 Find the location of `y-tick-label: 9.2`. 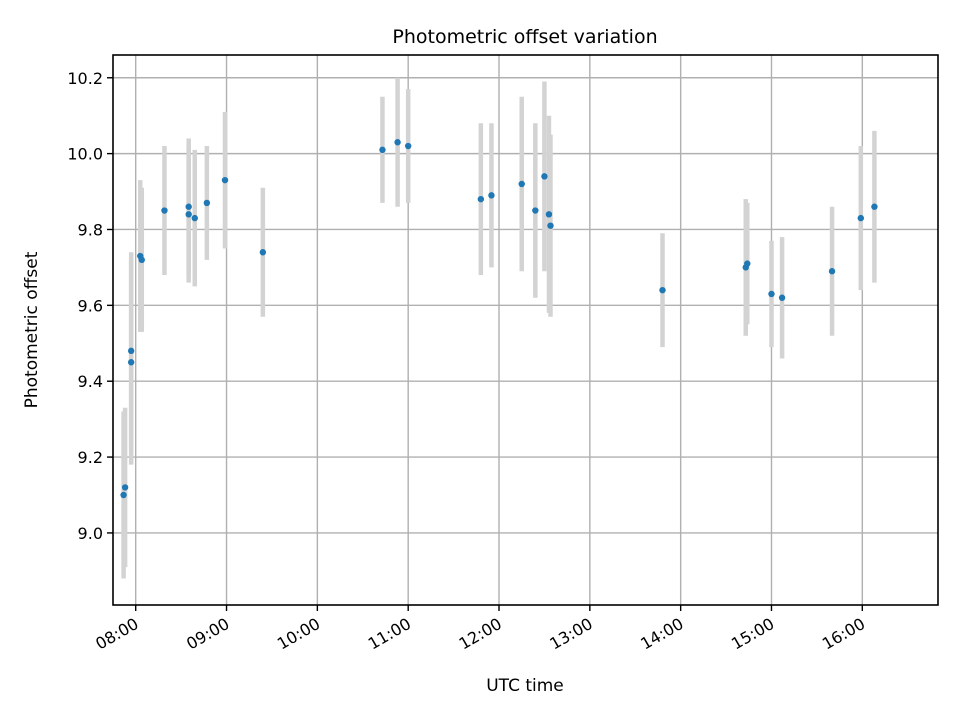

y-tick-label: 9.2 is located at coordinates (90, 457).